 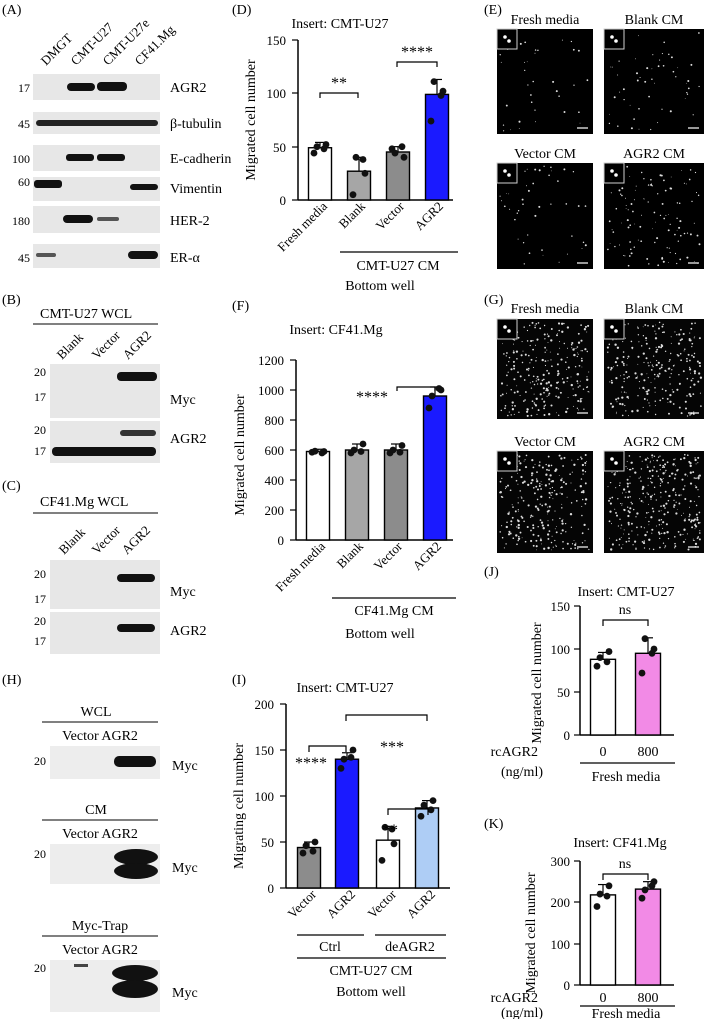 I want to click on inset-cell, so click(x=505, y=459).